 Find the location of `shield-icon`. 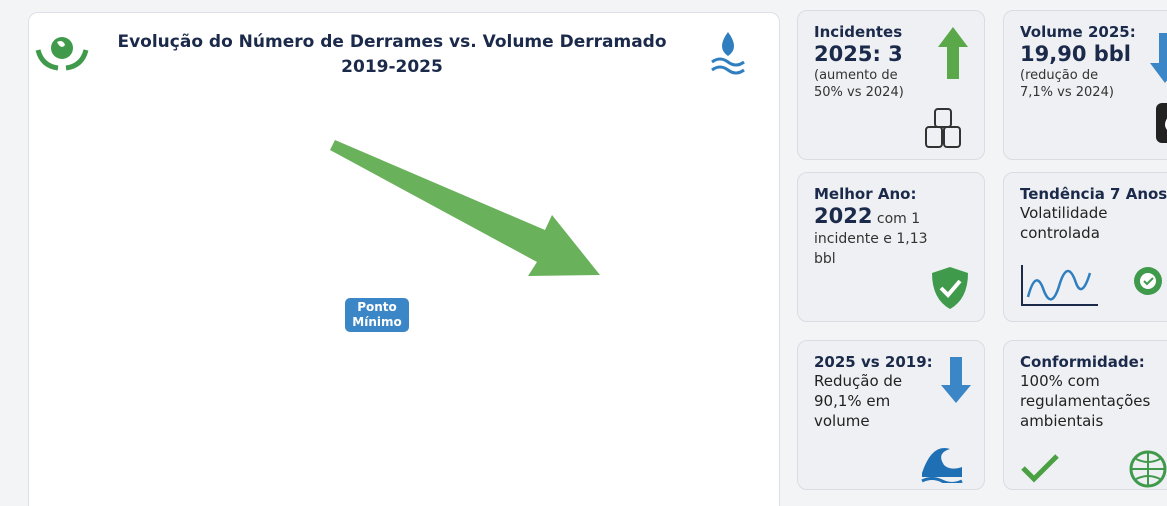

shield-icon is located at coordinates (950, 288).